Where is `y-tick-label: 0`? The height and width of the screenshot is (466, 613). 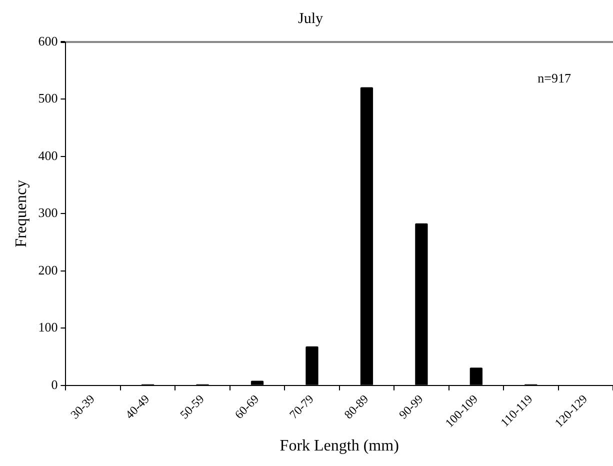 y-tick-label: 0 is located at coordinates (54, 384).